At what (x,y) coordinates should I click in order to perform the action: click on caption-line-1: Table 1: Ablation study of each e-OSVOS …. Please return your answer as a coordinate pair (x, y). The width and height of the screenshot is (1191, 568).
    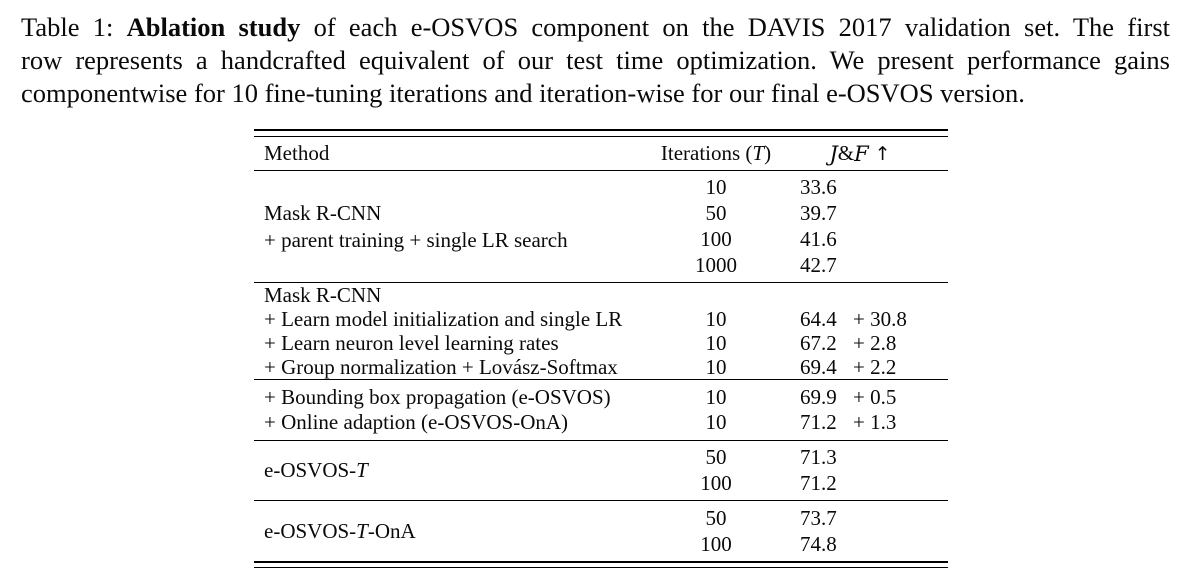
    Looking at the image, I should click on (595, 27).